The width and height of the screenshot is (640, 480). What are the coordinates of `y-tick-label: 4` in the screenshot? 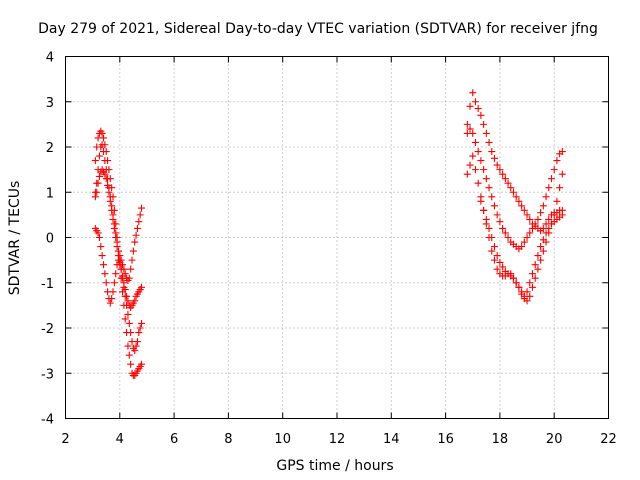 It's located at (50, 58).